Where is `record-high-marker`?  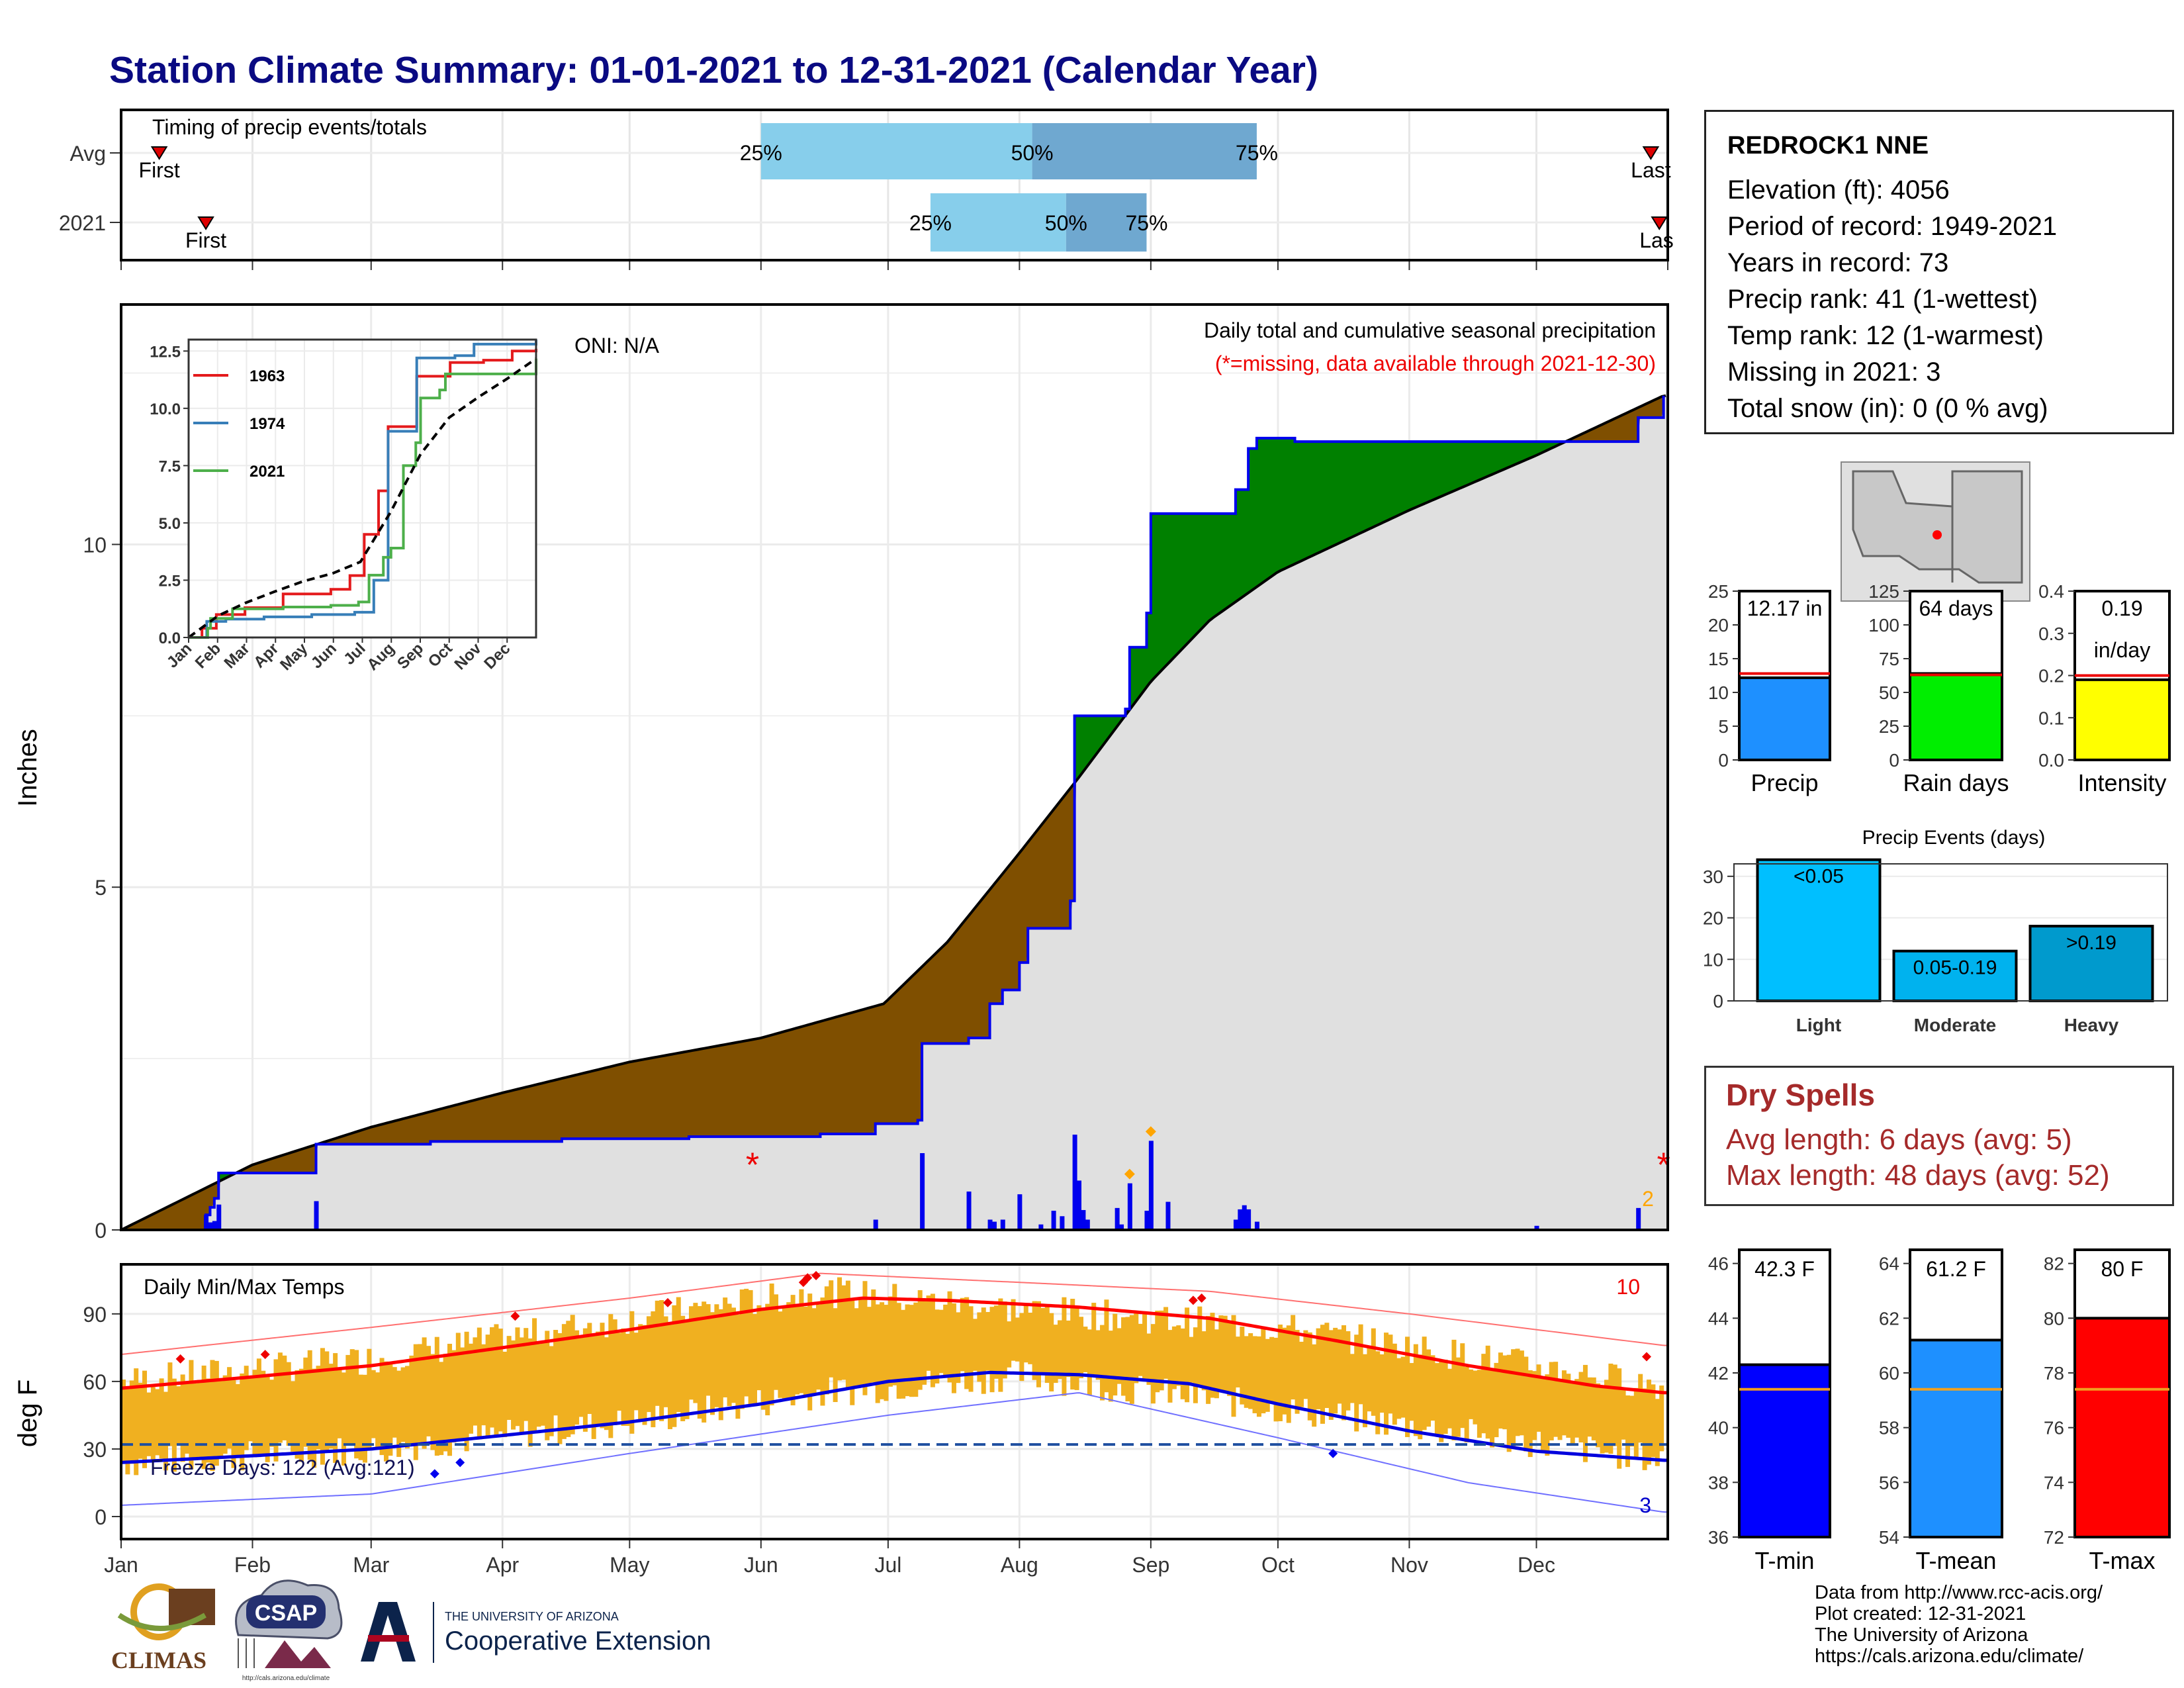
record-high-marker is located at coordinates (180, 1359).